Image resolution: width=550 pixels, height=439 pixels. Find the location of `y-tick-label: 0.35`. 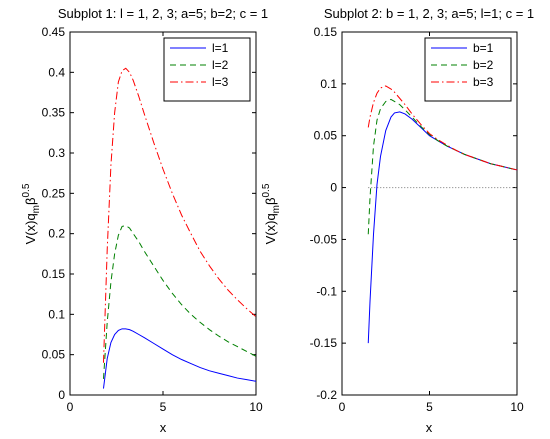

y-tick-label: 0.35 is located at coordinates (54, 113).